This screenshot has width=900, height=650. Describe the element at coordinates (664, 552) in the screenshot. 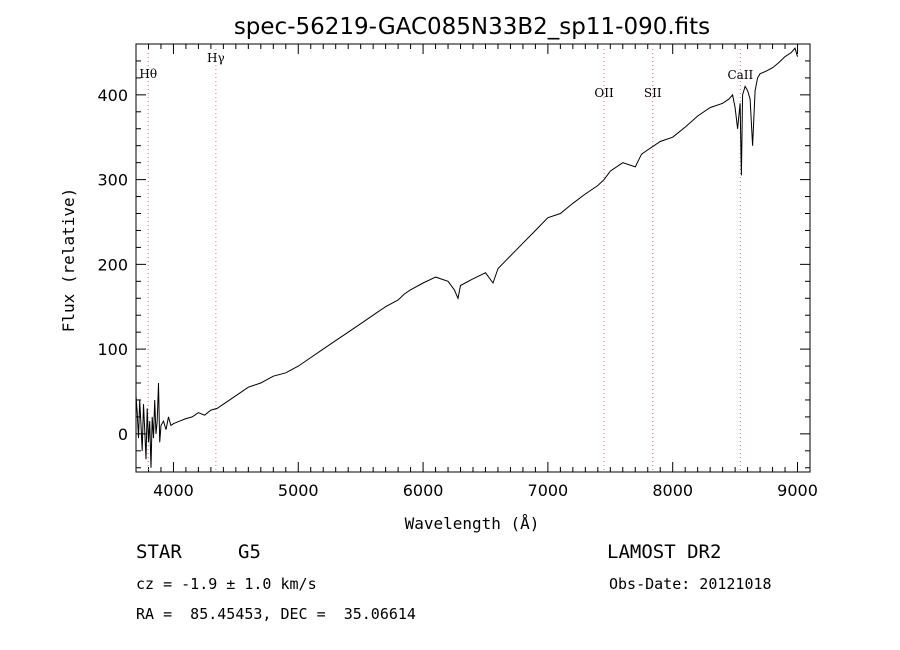

I see `survey-name: LAMOST DR2` at that location.